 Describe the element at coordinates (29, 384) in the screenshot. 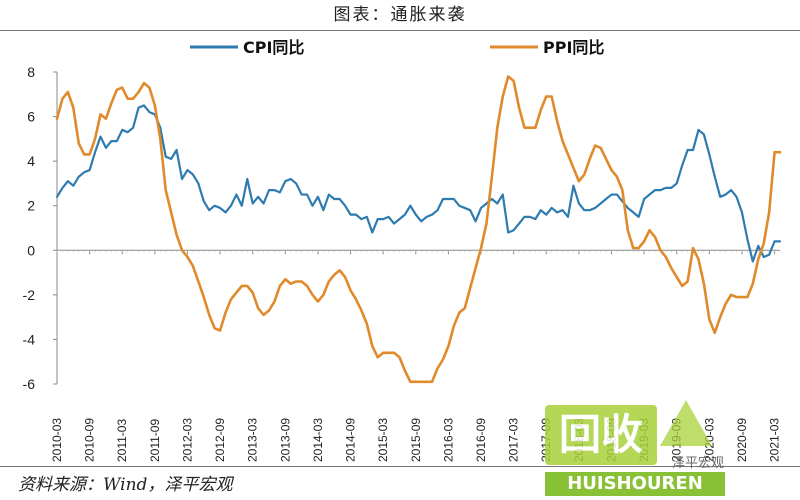

I see `y-tick-label: -6` at that location.